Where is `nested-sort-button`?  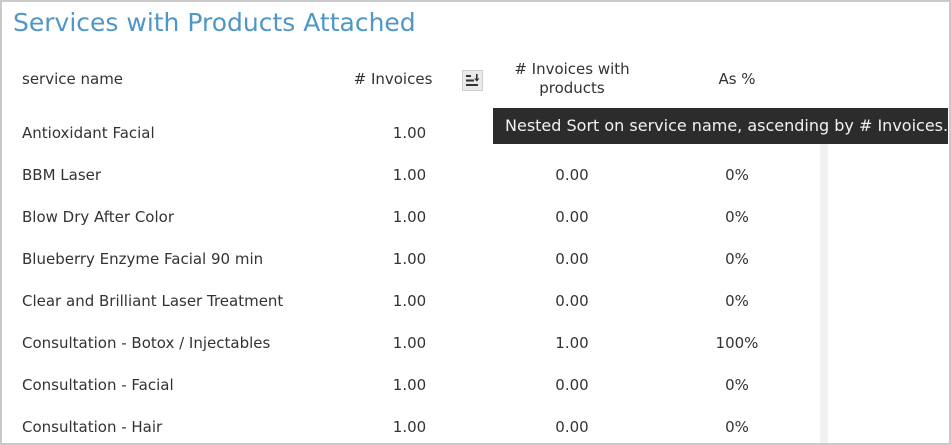 nested-sort-button is located at coordinates (472, 80).